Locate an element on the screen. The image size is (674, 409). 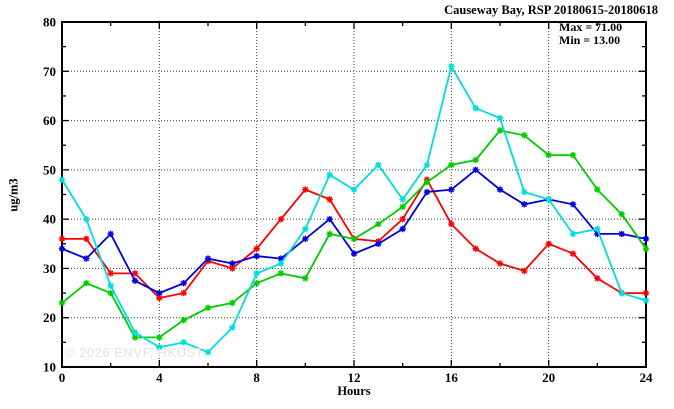
y-tick-label: 80 is located at coordinates (49, 22).